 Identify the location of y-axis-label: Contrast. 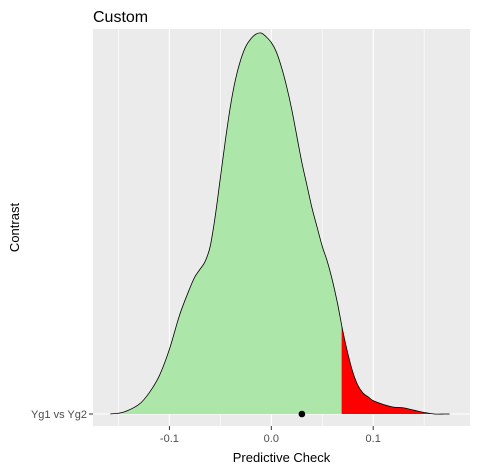
(14, 228).